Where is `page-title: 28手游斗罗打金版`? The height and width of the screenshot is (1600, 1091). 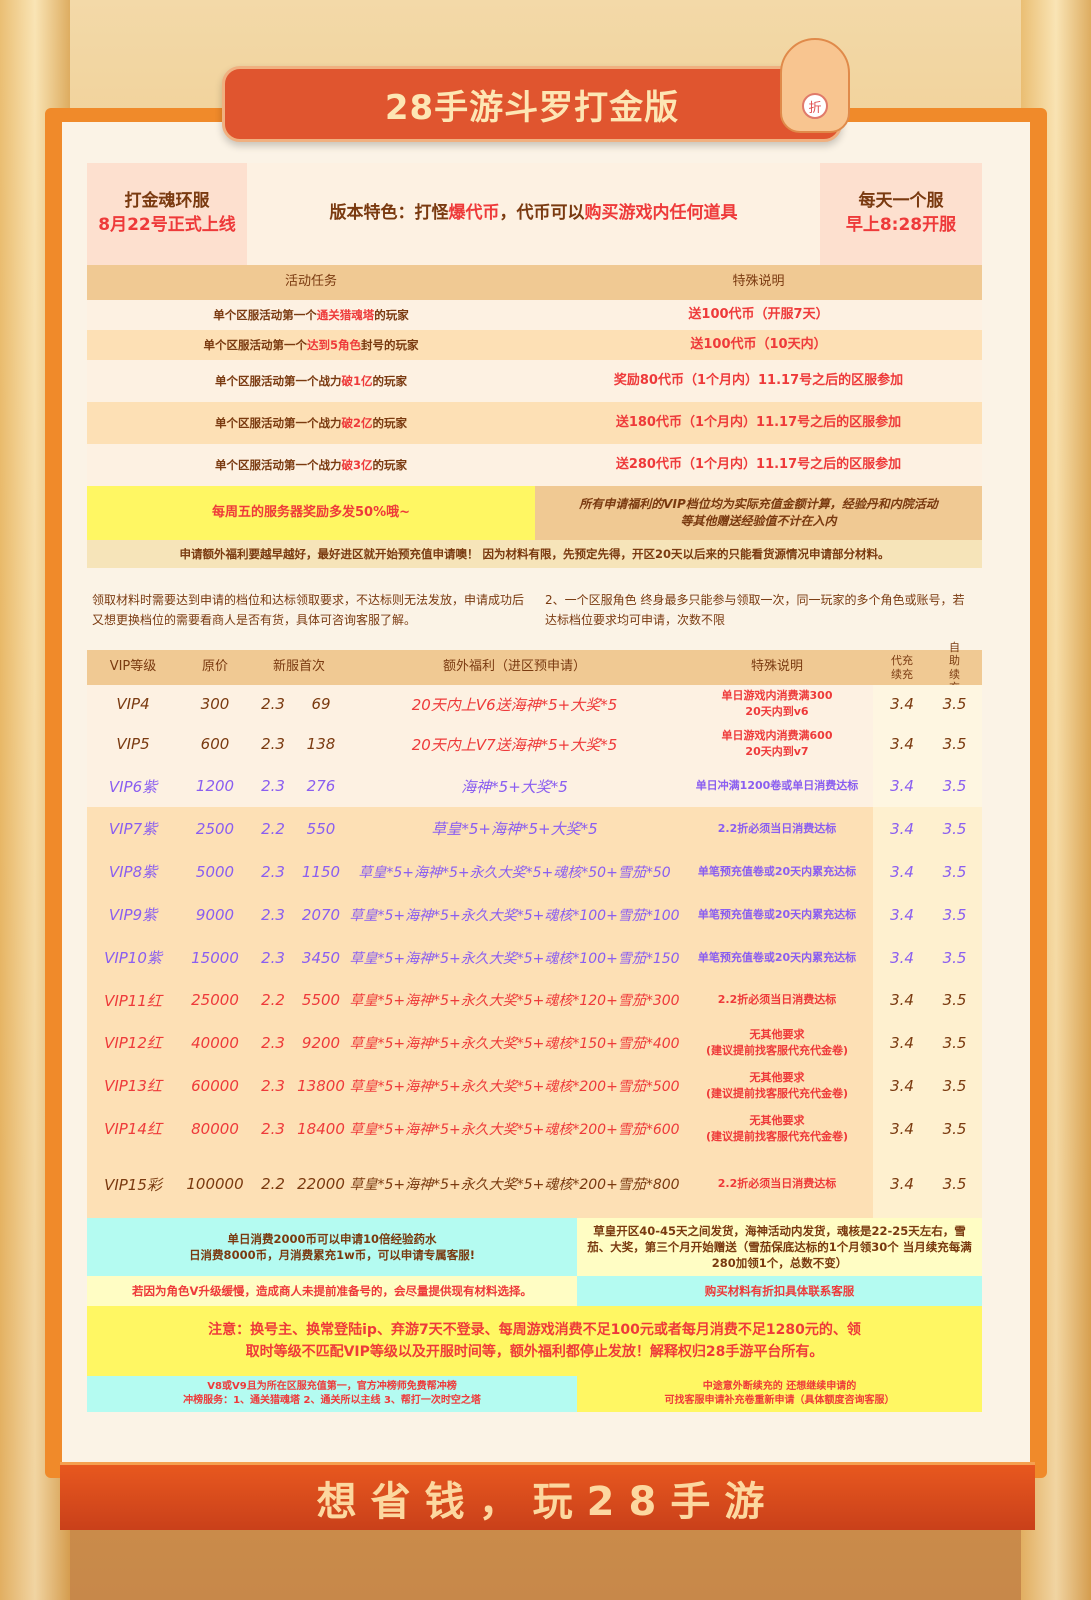 page-title: 28手游斗罗打金版 is located at coordinates (532, 107).